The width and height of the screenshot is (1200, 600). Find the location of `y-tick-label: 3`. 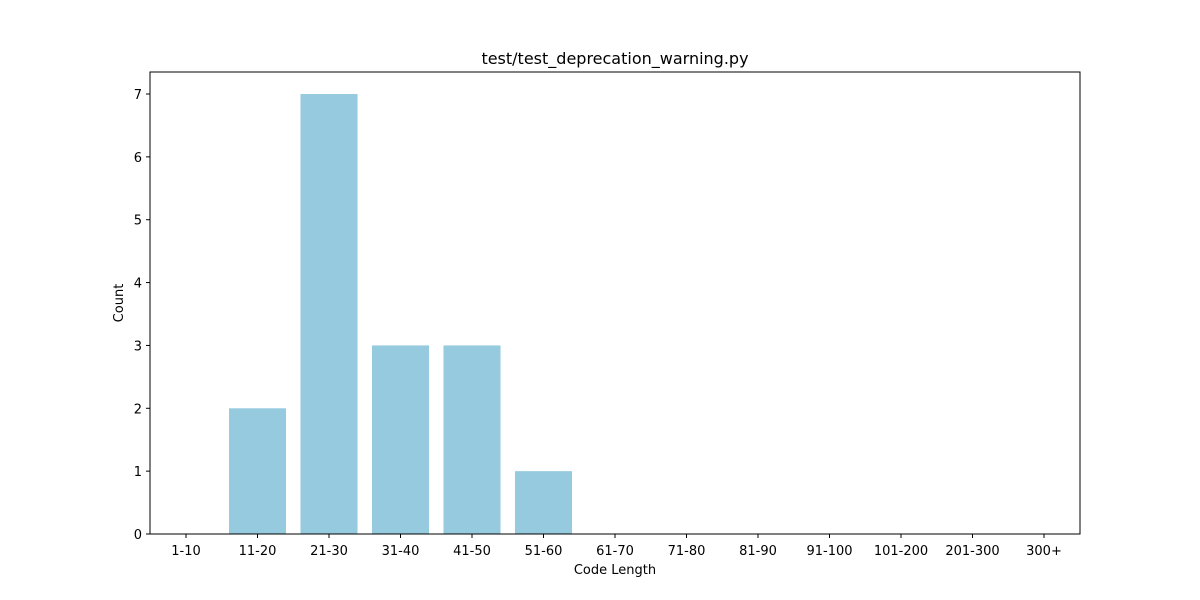

y-tick-label: 3 is located at coordinates (138, 346).